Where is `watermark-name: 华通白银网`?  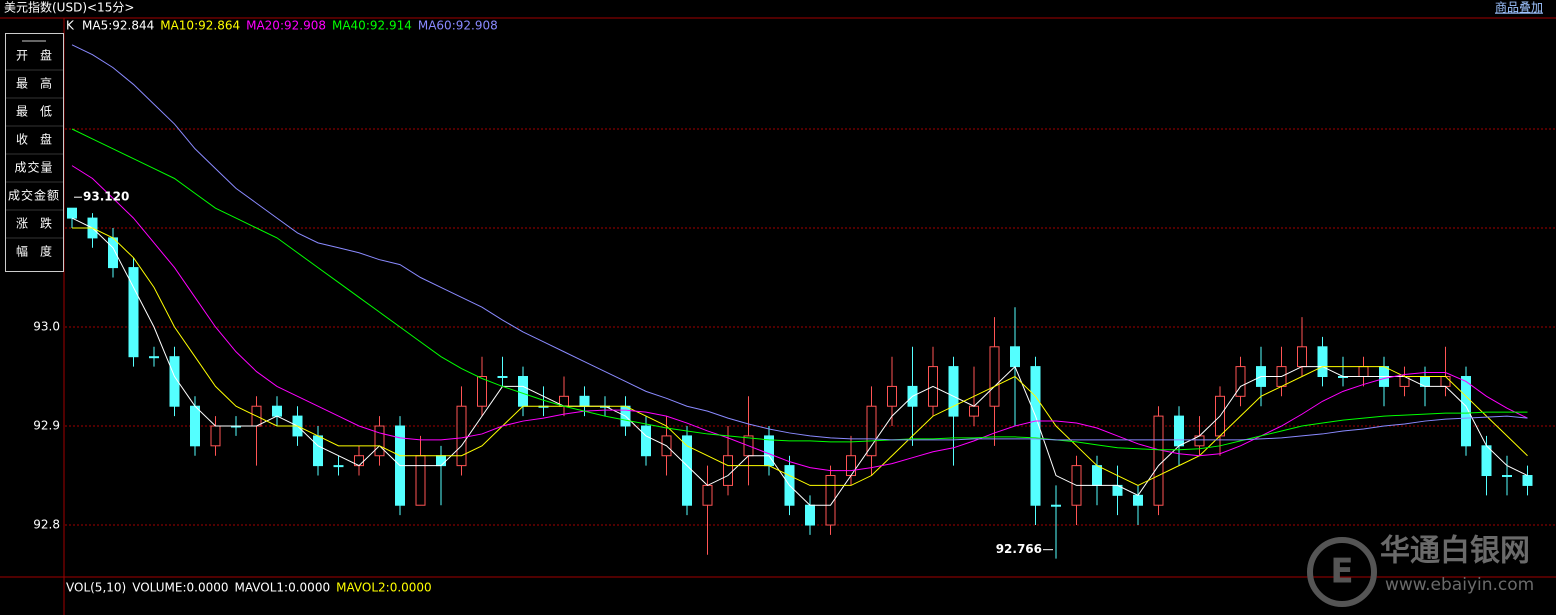
watermark-name: 华通白银网 is located at coordinates (1455, 551).